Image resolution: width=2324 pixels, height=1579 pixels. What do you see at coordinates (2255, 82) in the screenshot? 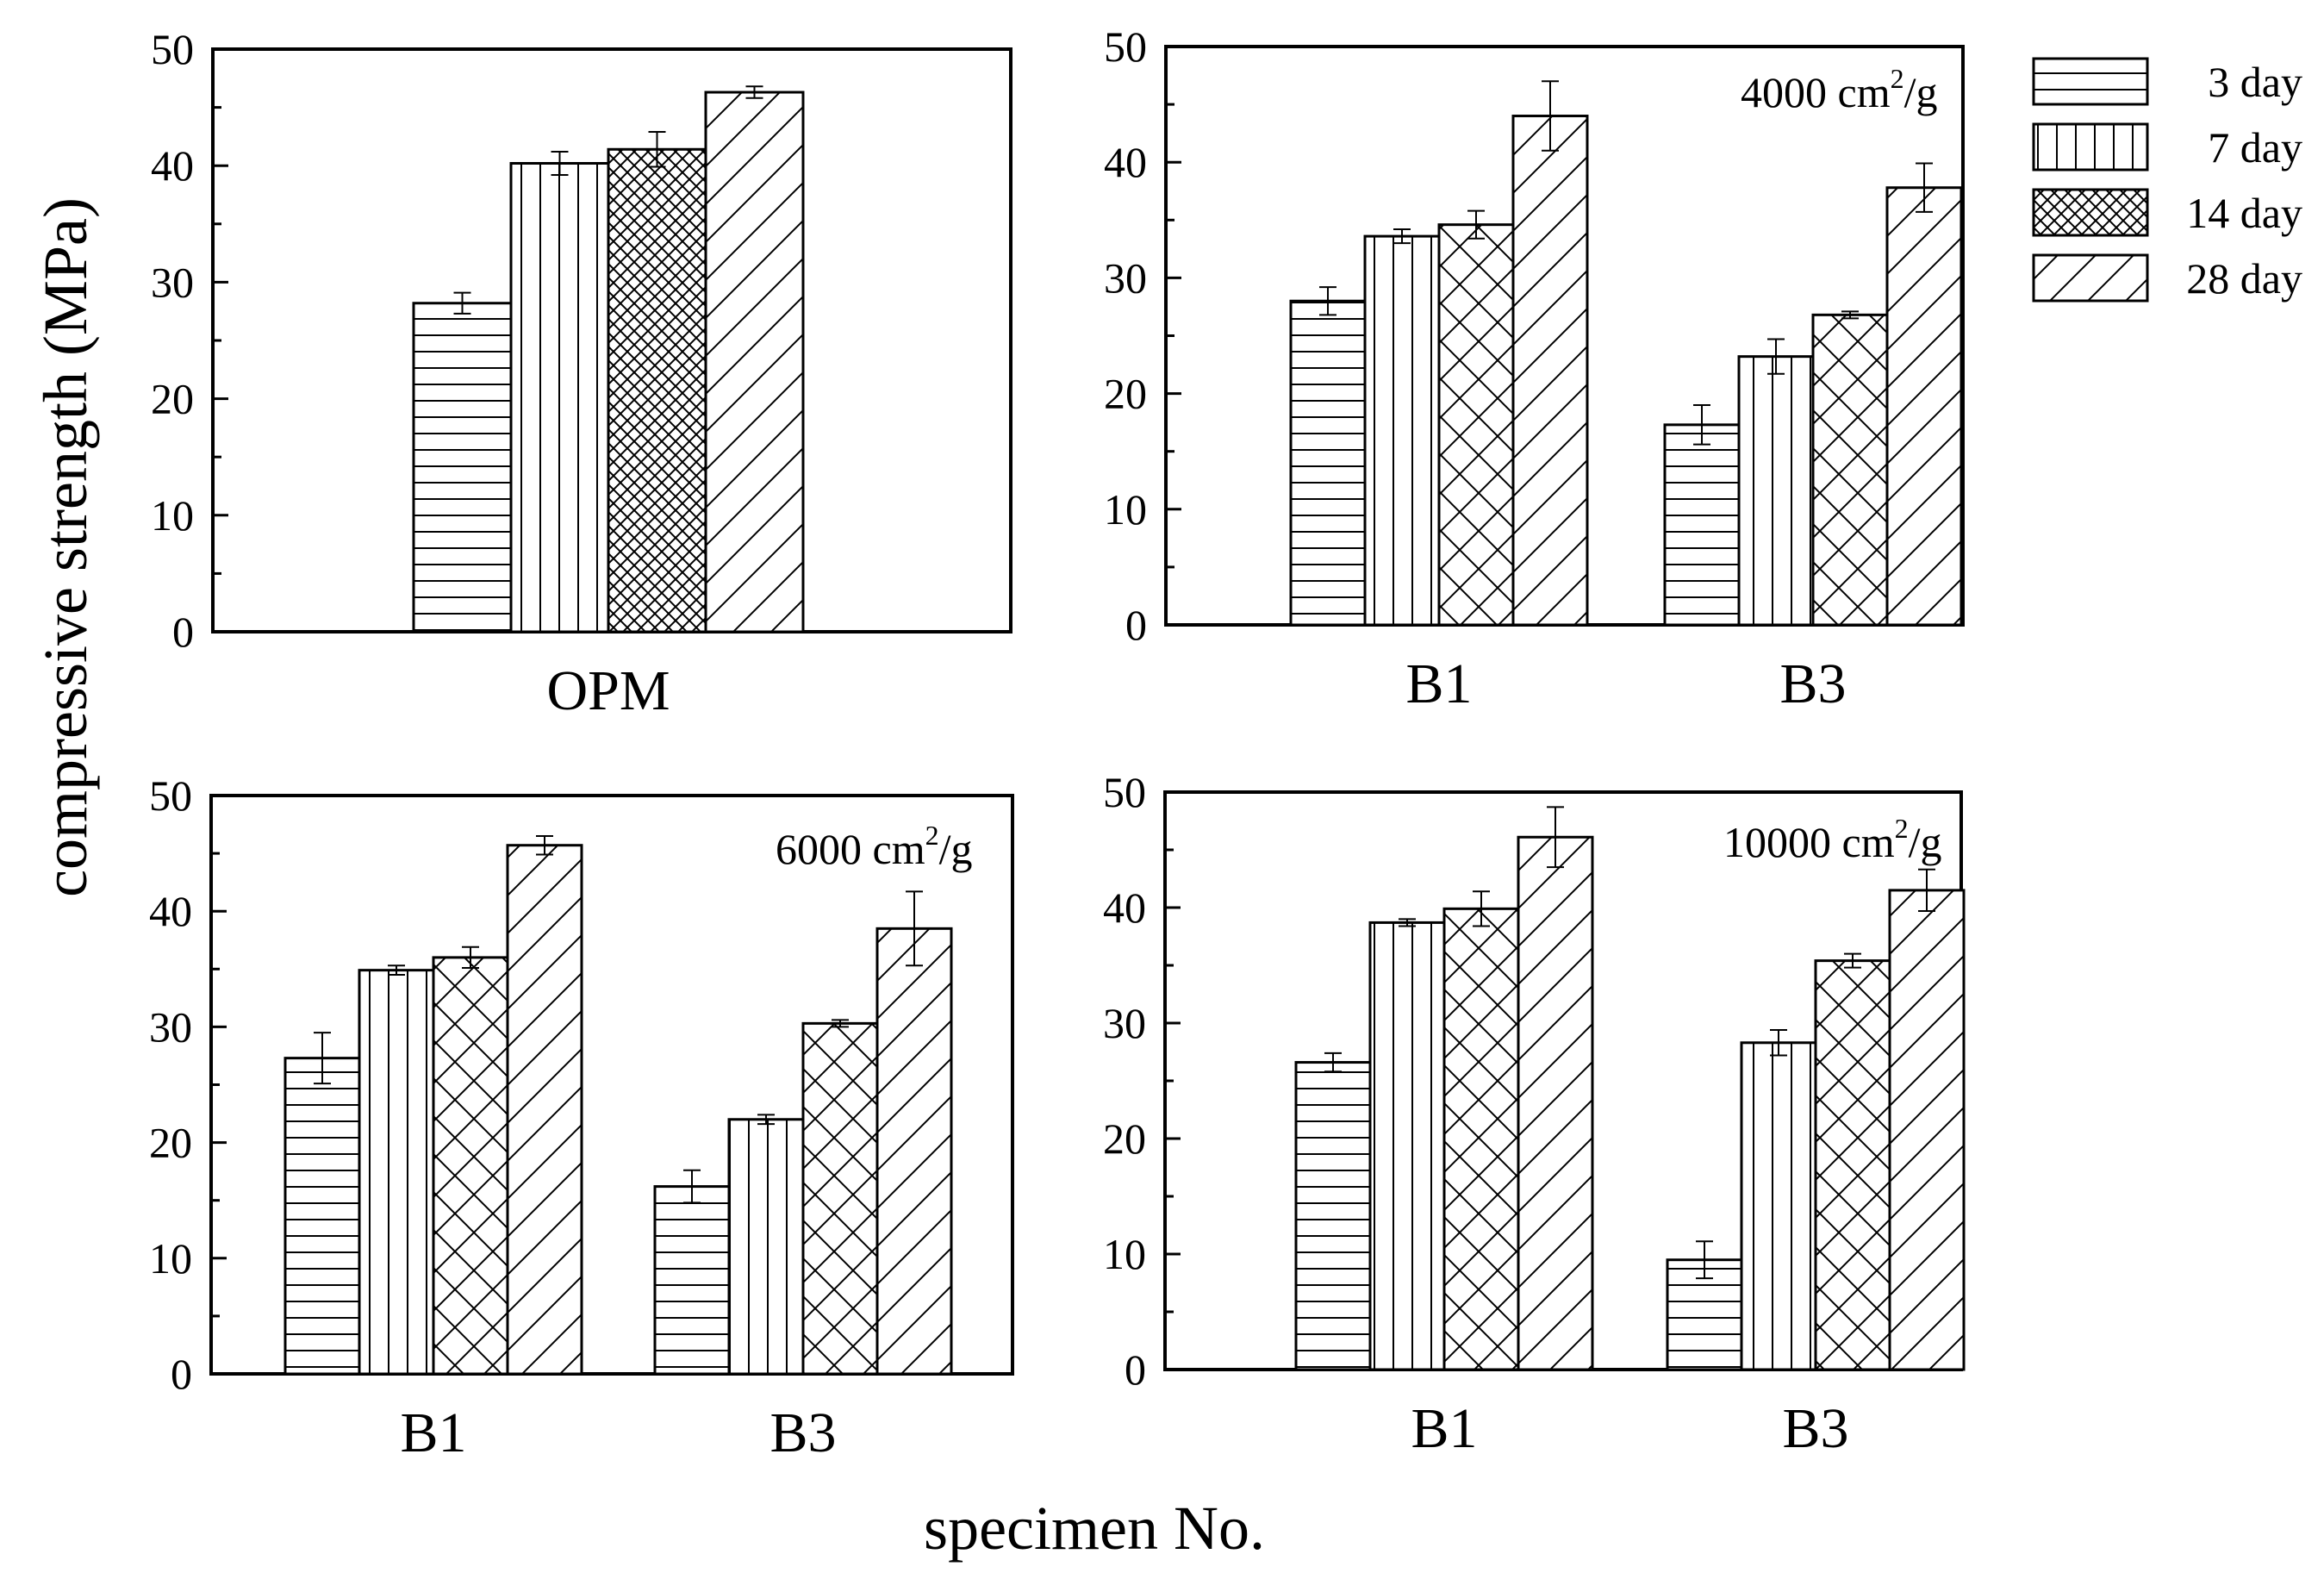
I see `legend-label: 3 day` at bounding box center [2255, 82].